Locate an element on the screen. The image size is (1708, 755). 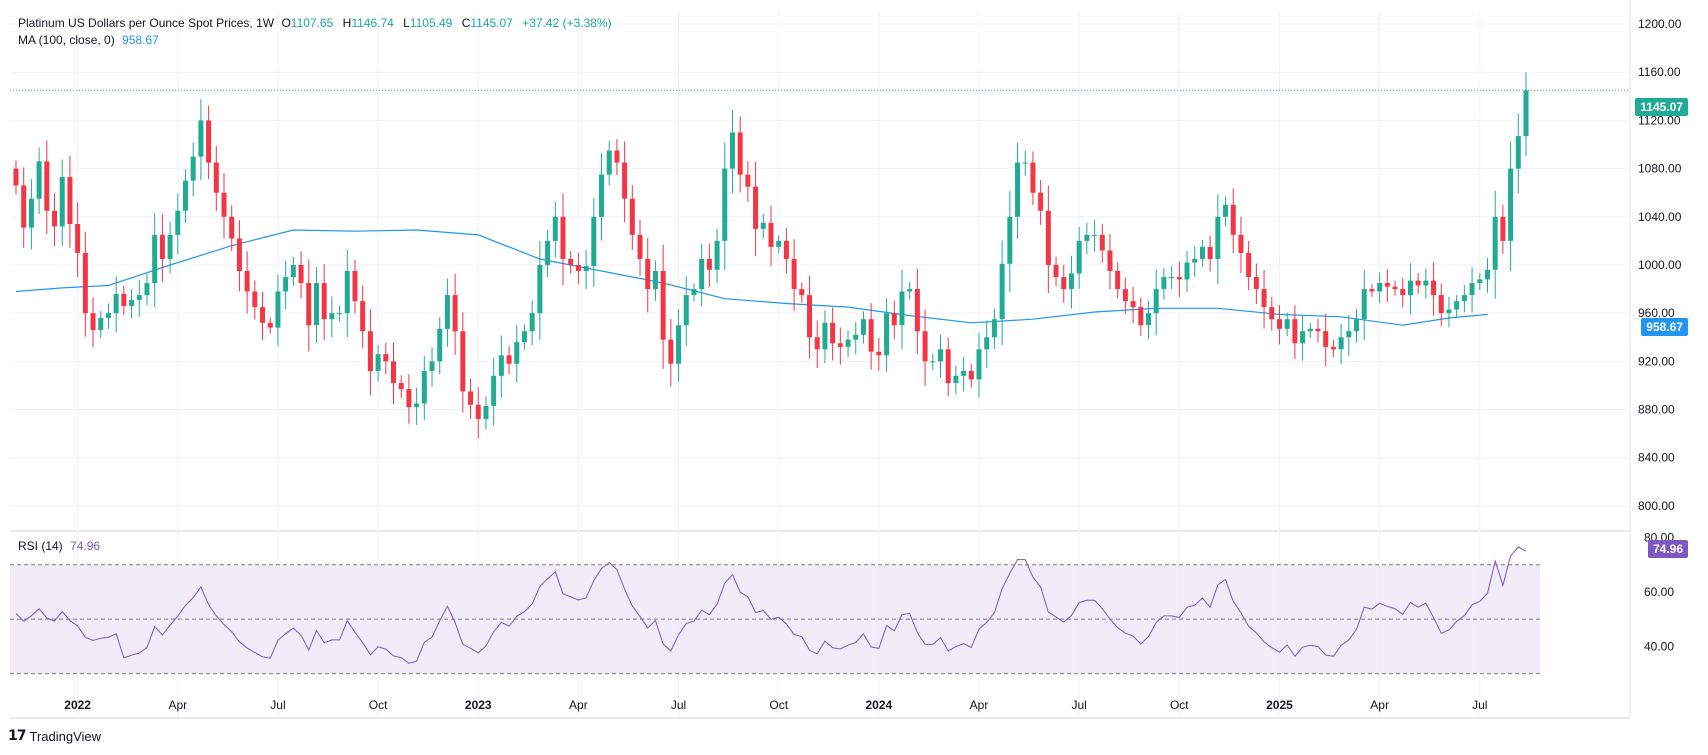
tv-logo-icon: 17 is located at coordinates (17, 736).